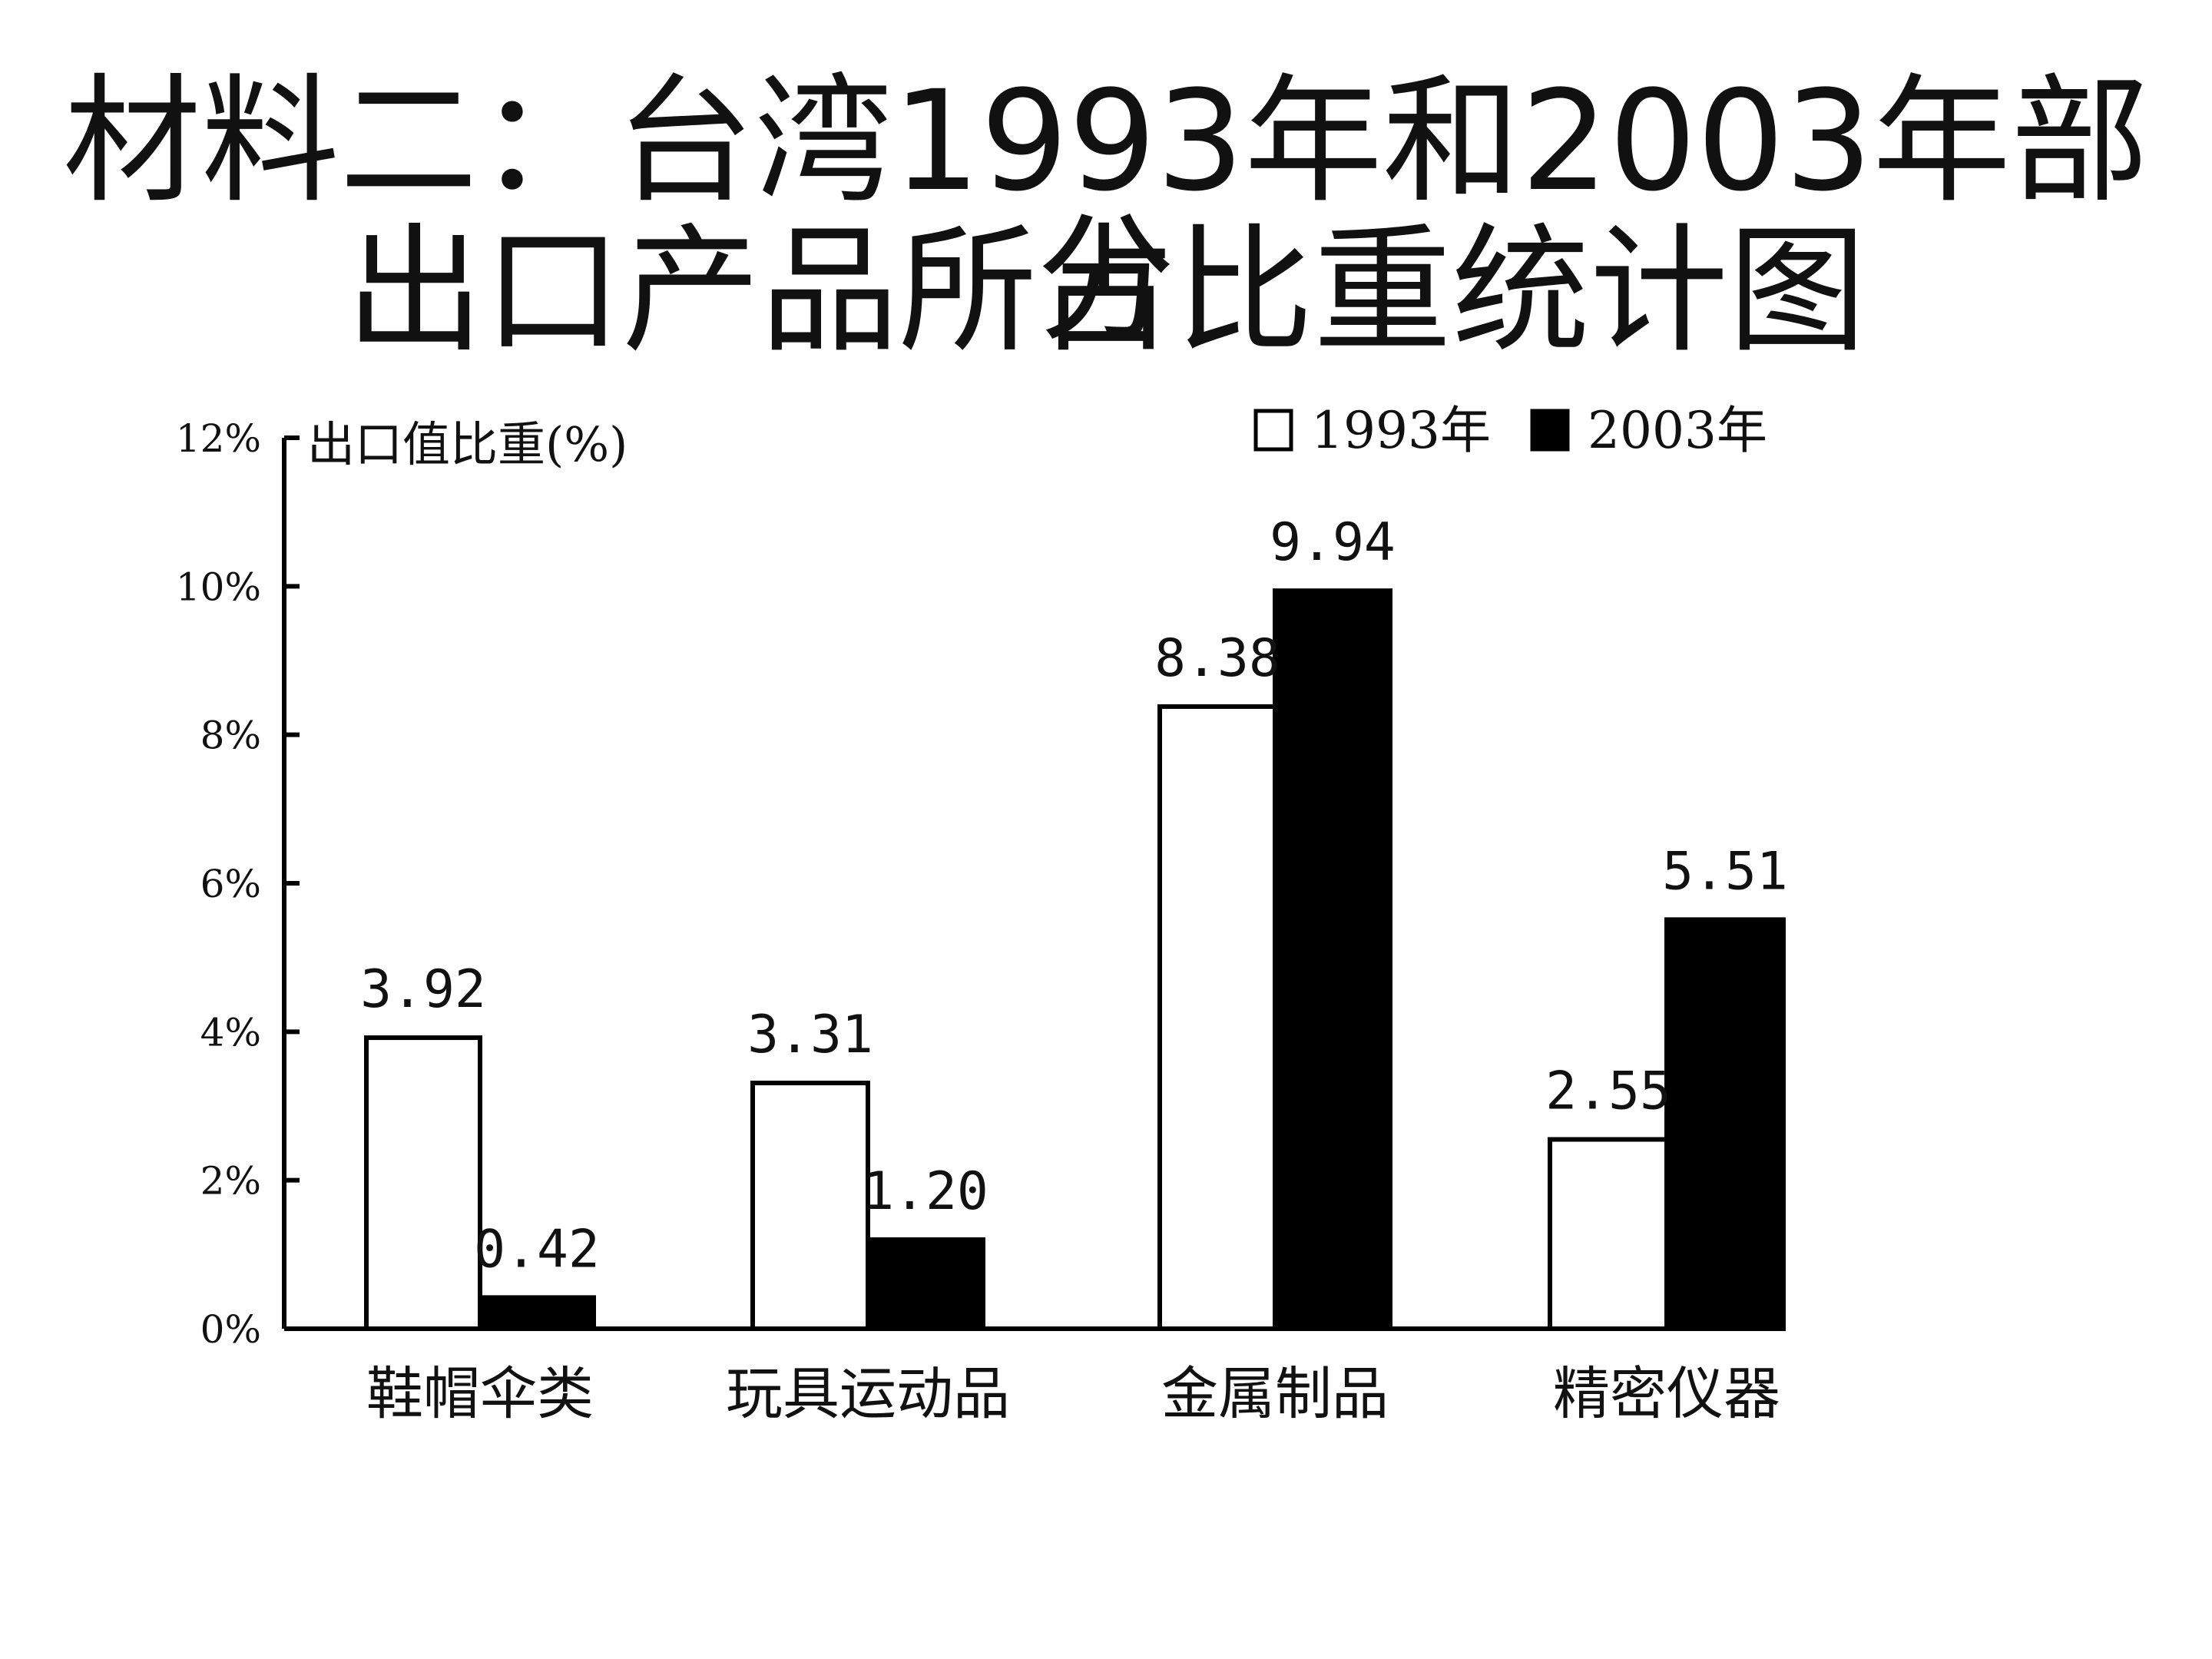 This screenshot has height=1659, width=2212. I want to click on y-tick-label: 4%, so click(231, 1033).